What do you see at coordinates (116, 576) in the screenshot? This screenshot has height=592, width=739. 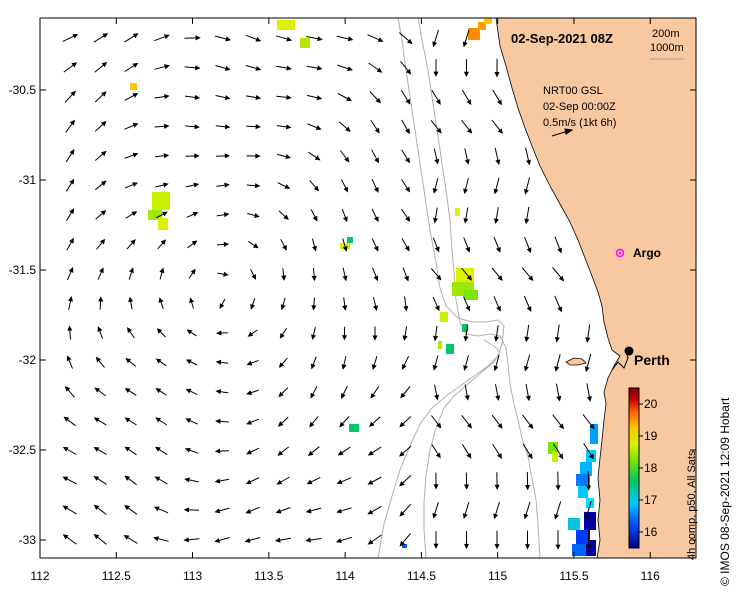 I see `x-tick-label: 112.5` at bounding box center [116, 576].